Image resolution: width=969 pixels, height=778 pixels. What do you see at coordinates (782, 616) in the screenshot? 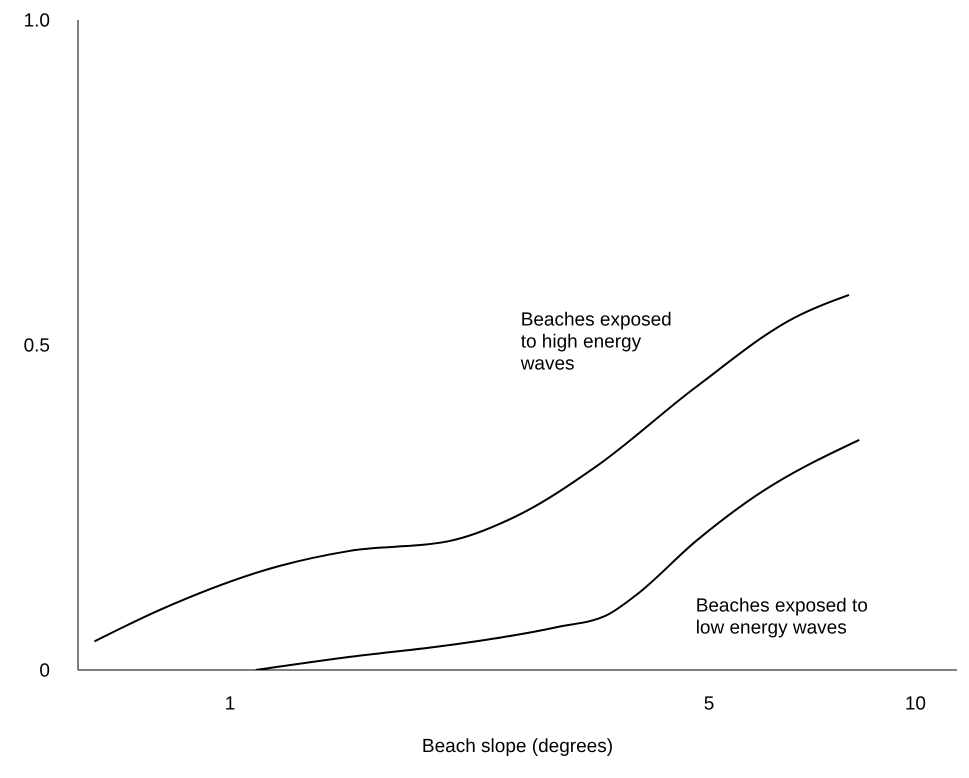
I see `text: Beaches exposed to low energy waves` at bounding box center [782, 616].